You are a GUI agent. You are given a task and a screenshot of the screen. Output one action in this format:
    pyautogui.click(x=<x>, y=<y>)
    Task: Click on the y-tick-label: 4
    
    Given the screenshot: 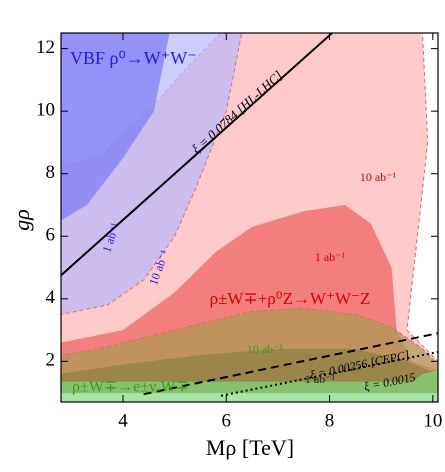 What is the action you would take?
    pyautogui.click(x=51, y=297)
    